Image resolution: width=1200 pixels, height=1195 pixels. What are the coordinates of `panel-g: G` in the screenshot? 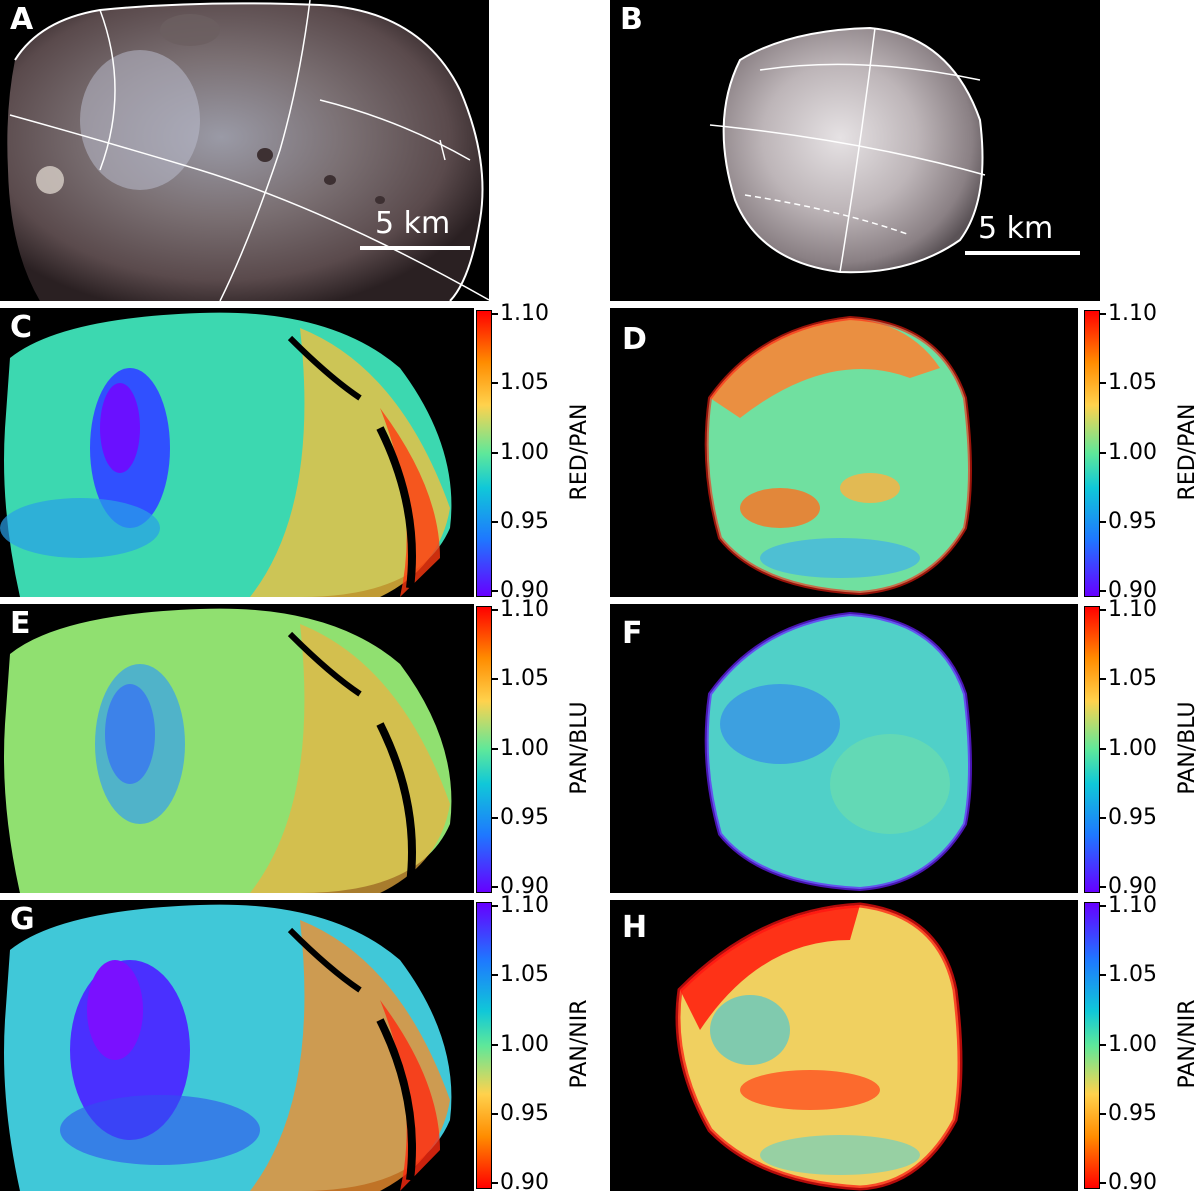 It's located at (237, 1045).